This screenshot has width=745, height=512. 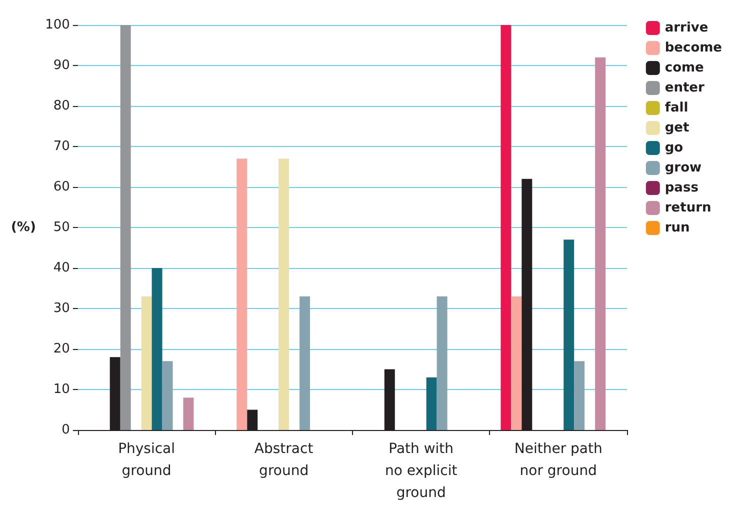 I want to click on x-tick-label: Path with no explicit ground, so click(x=421, y=471).